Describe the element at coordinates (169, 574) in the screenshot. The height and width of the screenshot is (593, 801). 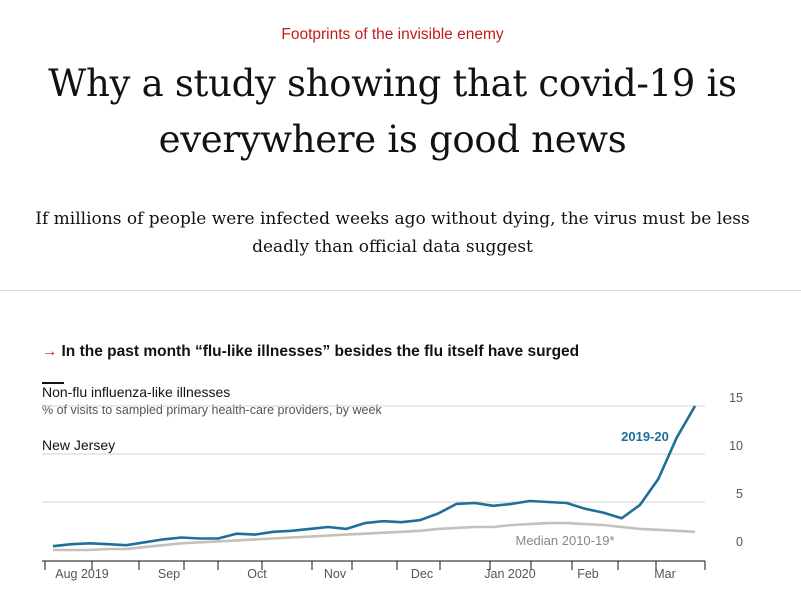
I see `x-tick-label: Sep` at that location.